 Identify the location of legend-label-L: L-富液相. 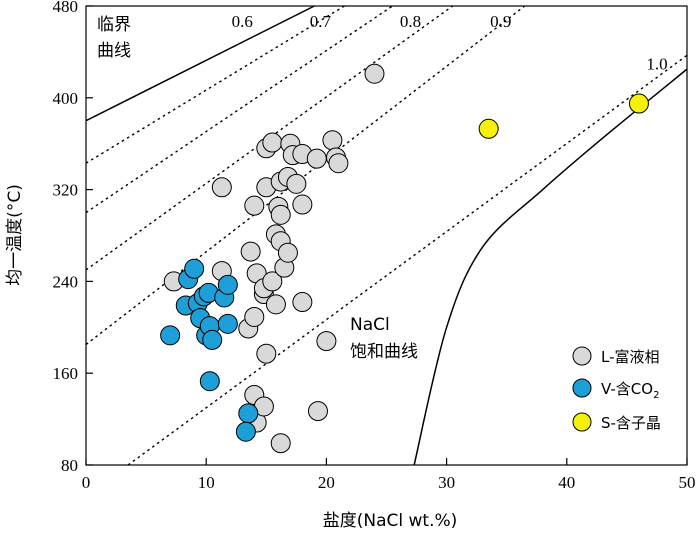
(630, 357).